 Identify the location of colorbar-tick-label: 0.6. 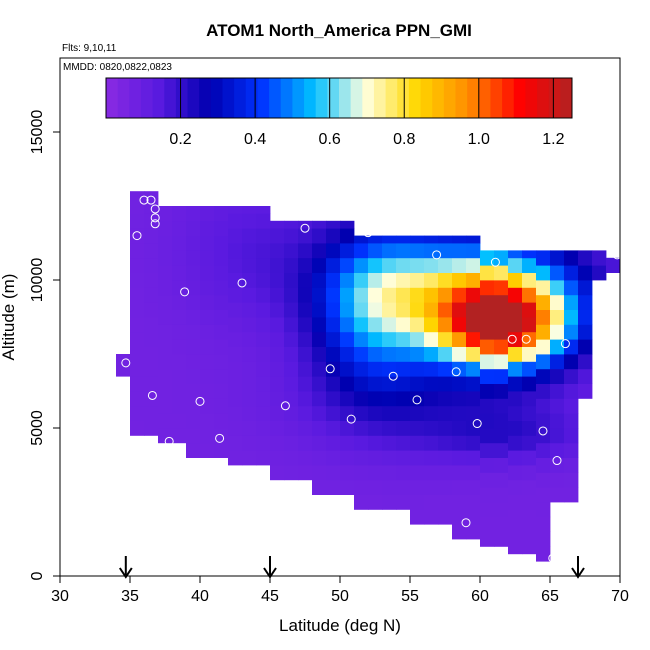
(330, 139).